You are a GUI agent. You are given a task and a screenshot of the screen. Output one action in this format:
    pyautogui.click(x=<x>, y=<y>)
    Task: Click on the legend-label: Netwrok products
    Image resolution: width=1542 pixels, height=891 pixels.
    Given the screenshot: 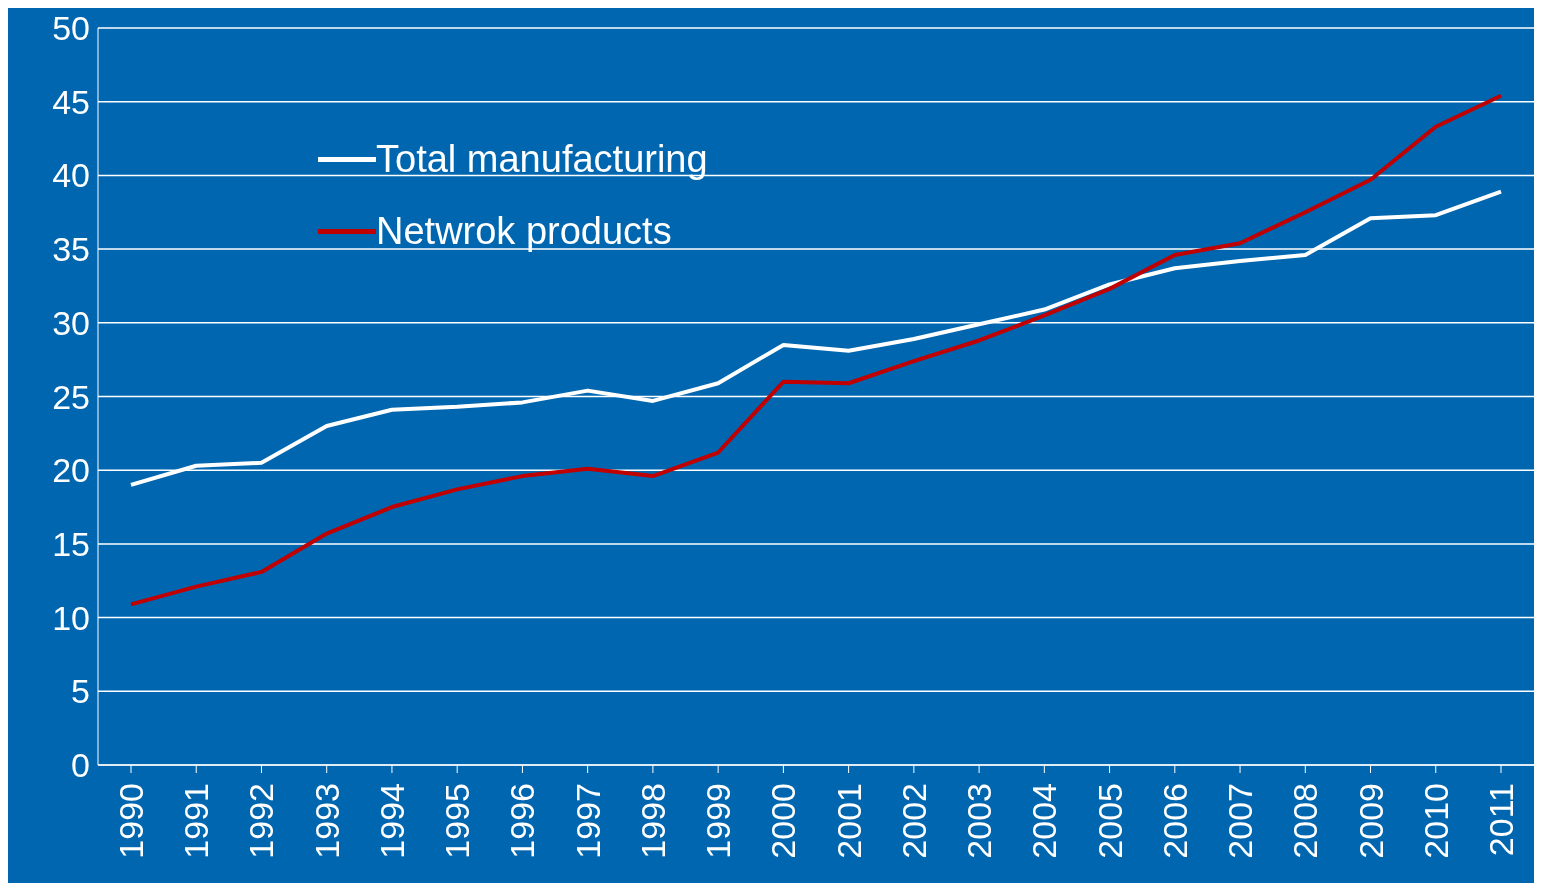 What is the action you would take?
    pyautogui.click(x=524, y=231)
    